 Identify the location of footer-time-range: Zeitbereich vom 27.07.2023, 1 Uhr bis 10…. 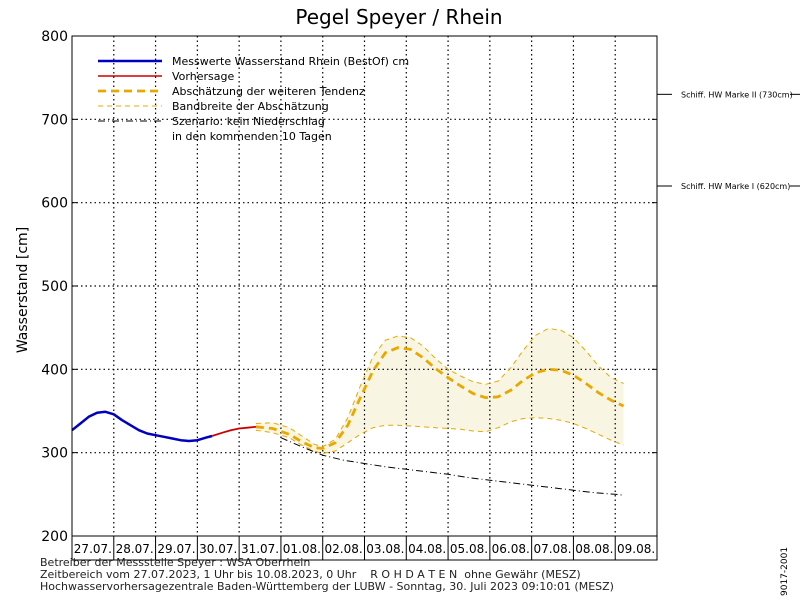
(310, 574).